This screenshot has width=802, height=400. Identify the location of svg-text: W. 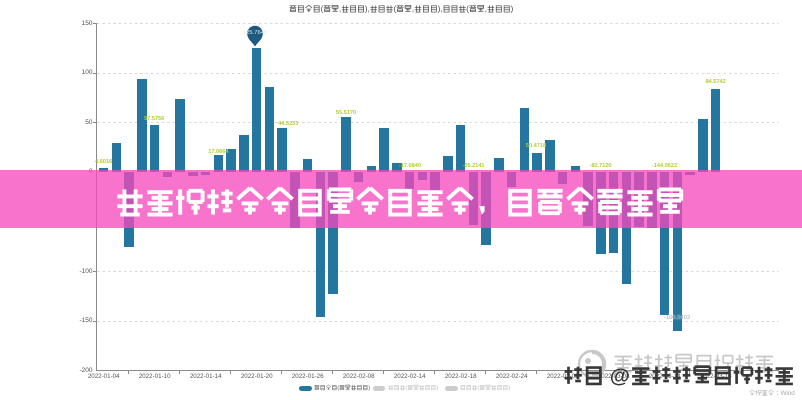
(784, 393).